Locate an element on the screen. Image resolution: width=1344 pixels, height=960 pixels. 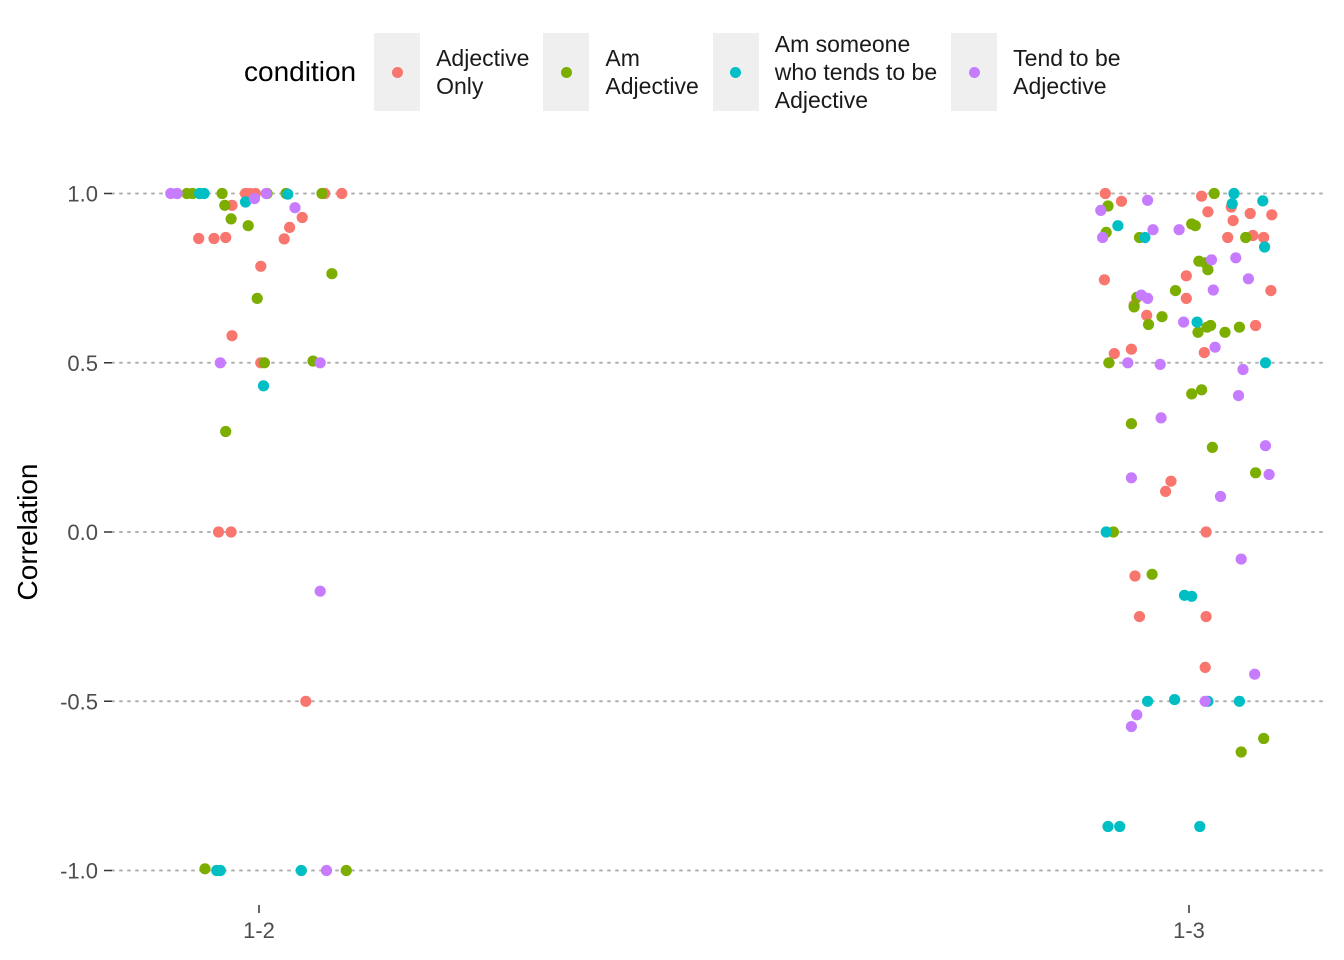
legend-label: Am Adjective is located at coordinates (652, 72).